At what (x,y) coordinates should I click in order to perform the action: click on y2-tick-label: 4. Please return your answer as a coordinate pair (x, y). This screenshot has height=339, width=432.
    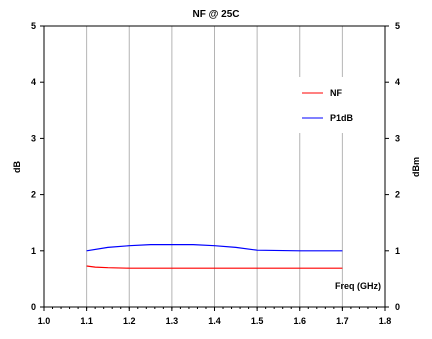
    Looking at the image, I should click on (397, 82).